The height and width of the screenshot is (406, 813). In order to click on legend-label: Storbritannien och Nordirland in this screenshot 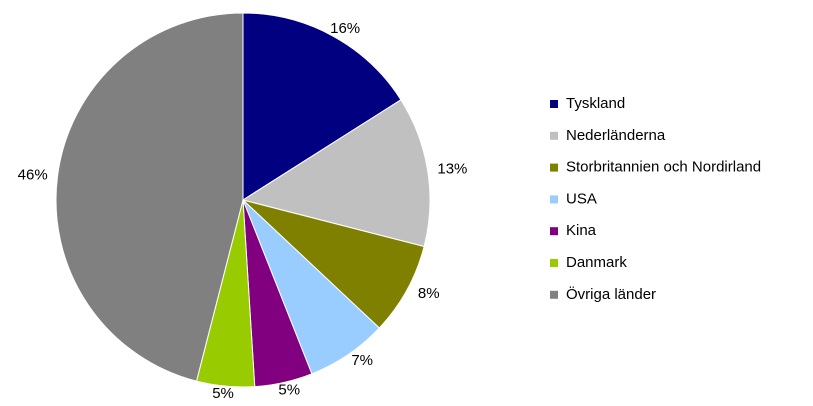, I will do `click(663, 167)`.